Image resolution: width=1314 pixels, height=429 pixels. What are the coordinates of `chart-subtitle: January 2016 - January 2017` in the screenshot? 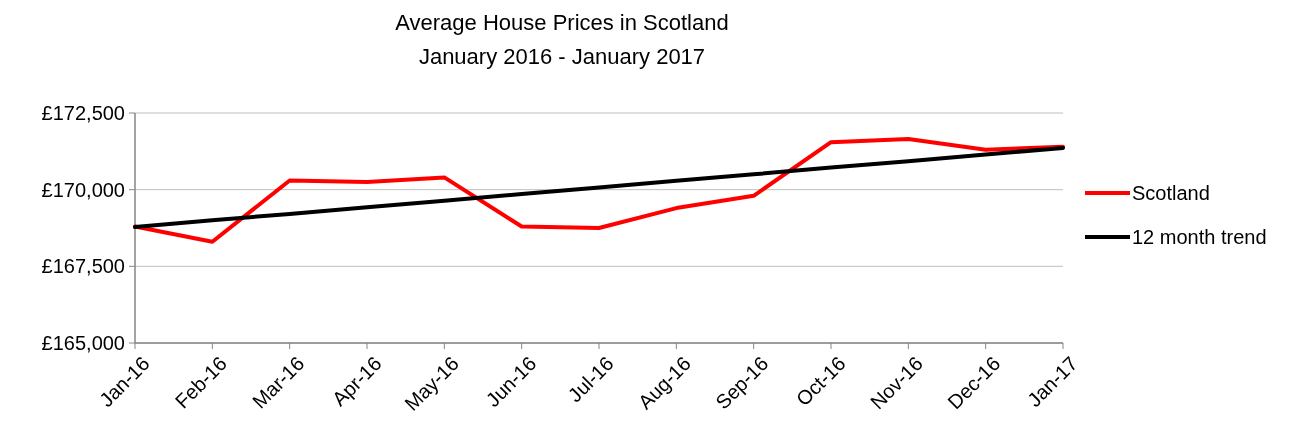 It's located at (562, 56).